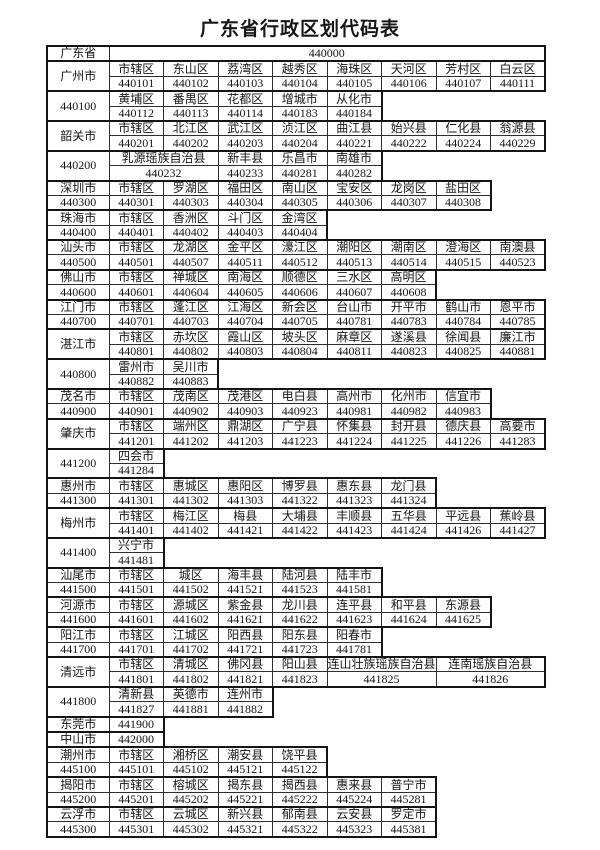 This screenshot has width=600, height=850. Describe the element at coordinates (78, 523) in the screenshot. I see `city-label-cell: 梅州市` at that location.